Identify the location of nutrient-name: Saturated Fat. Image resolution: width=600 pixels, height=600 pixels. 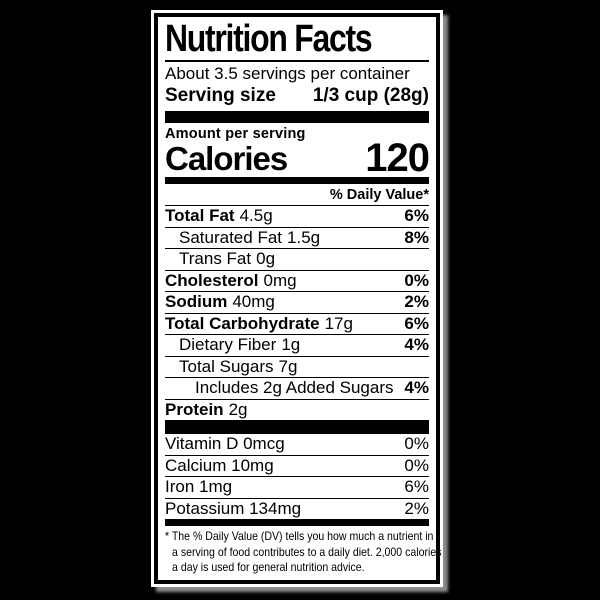
(231, 237).